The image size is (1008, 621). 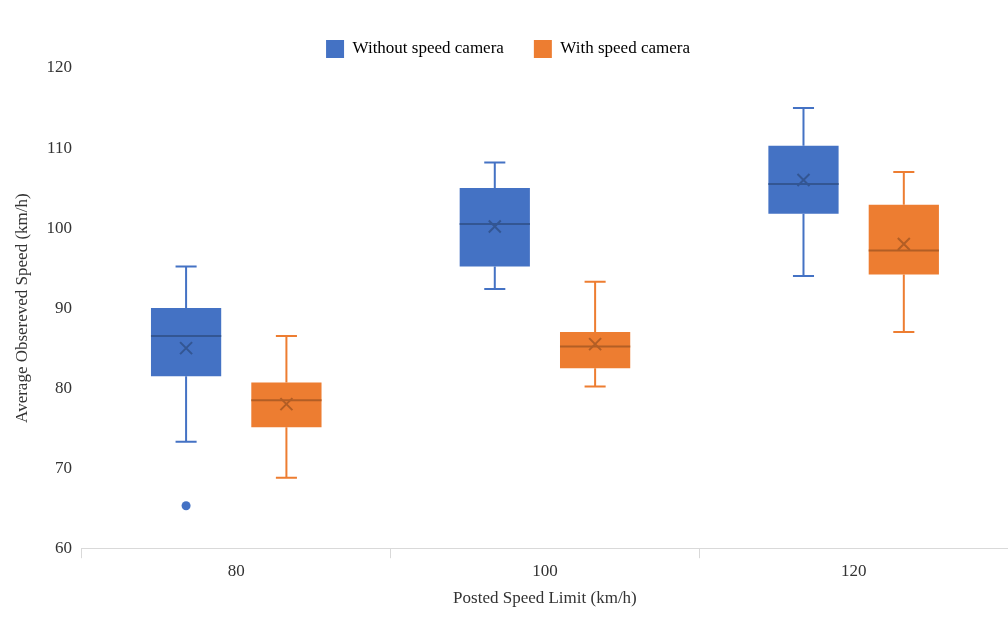 What do you see at coordinates (428, 48) in the screenshot?
I see `legend-label: Without speed camera` at bounding box center [428, 48].